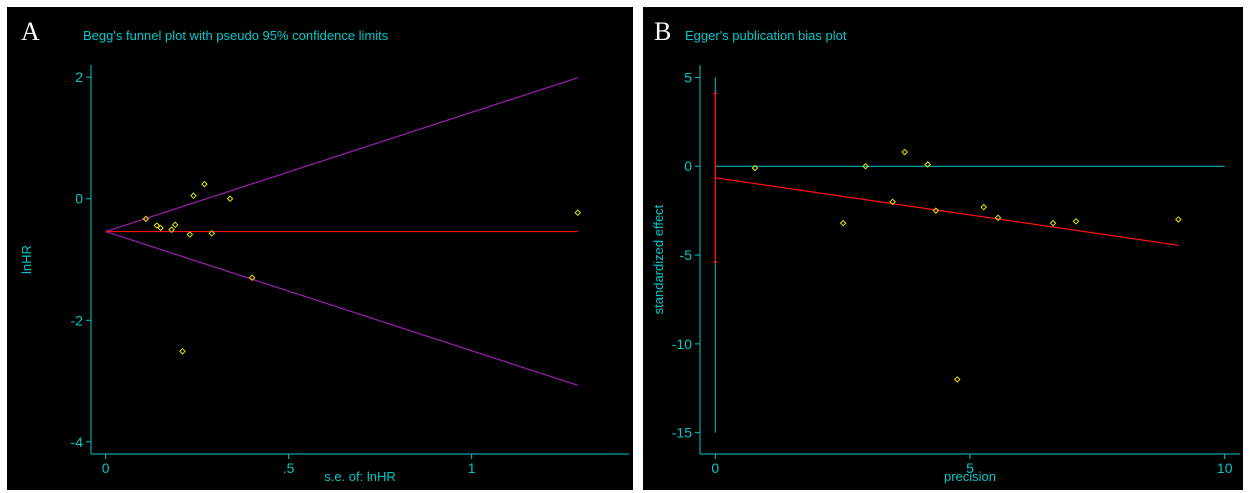 The height and width of the screenshot is (493, 1250). Describe the element at coordinates (663, 31) in the screenshot. I see `panel-b-letter: B` at that location.